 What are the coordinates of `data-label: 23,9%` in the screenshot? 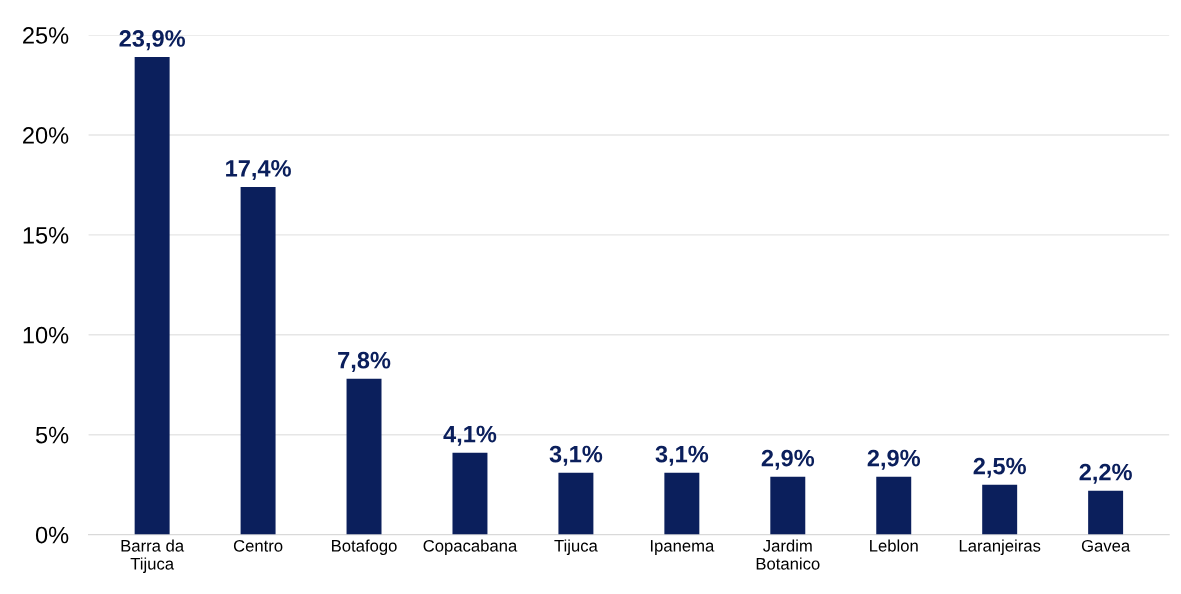 It's located at (152, 40).